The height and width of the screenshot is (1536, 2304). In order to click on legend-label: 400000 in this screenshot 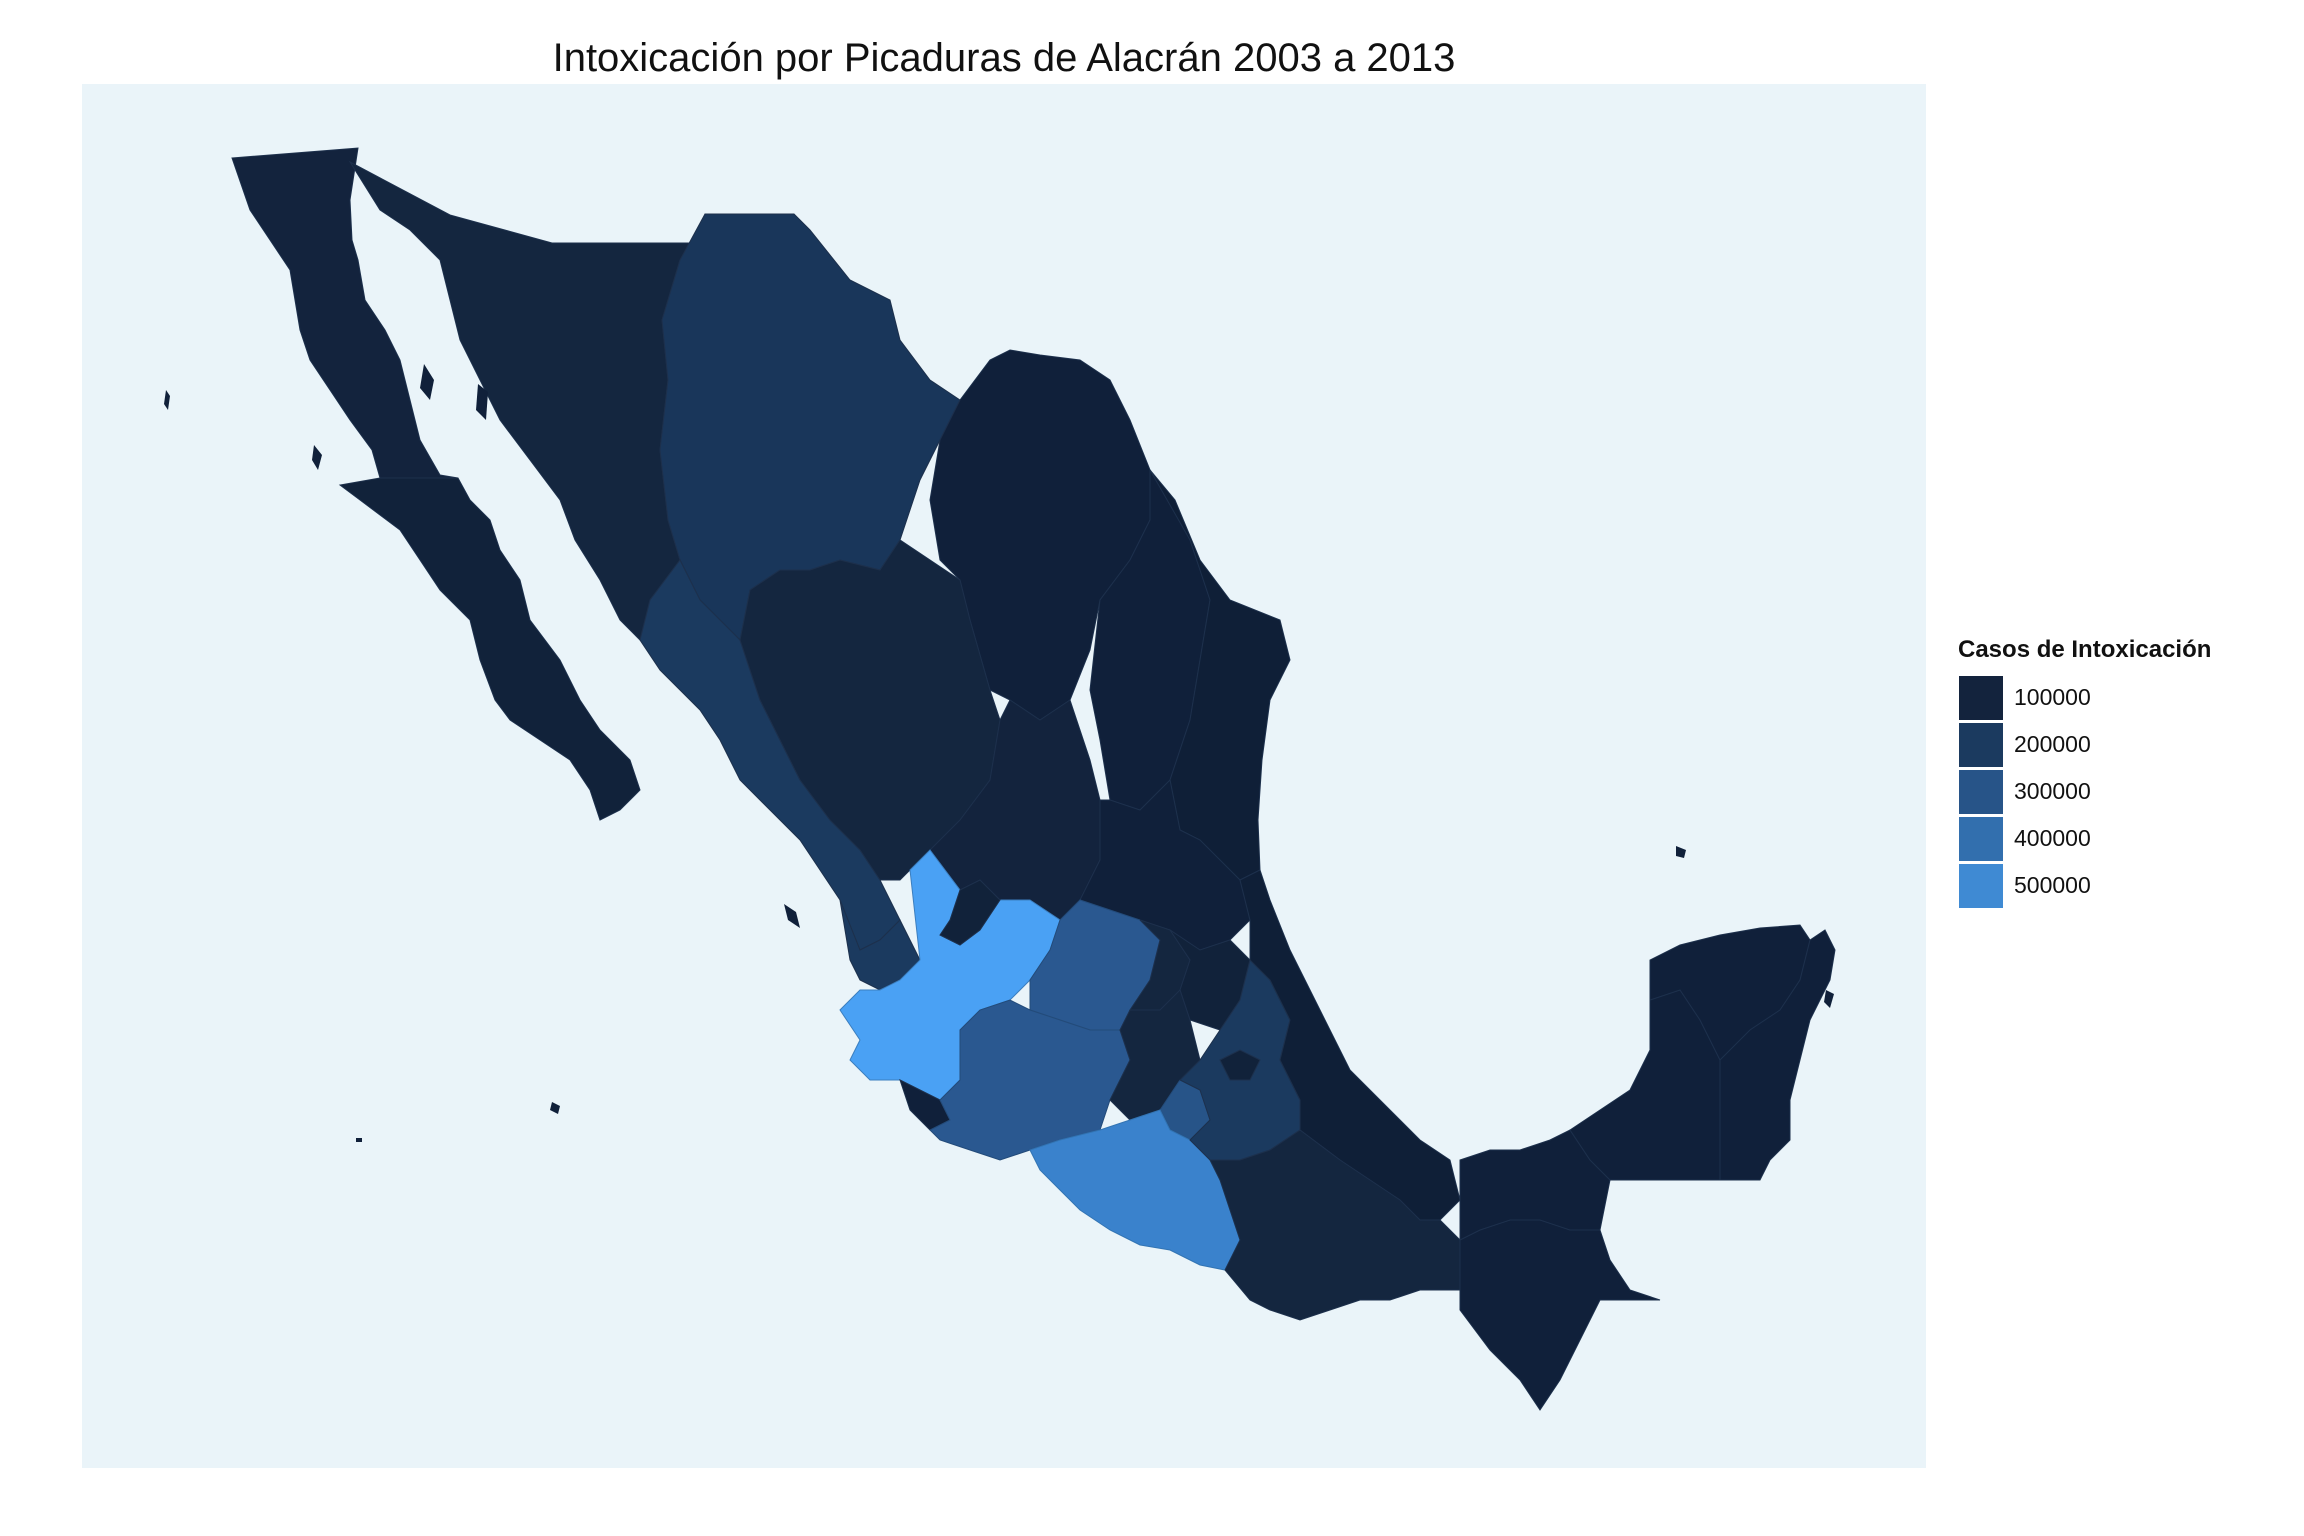, I will do `click(2052, 838)`.